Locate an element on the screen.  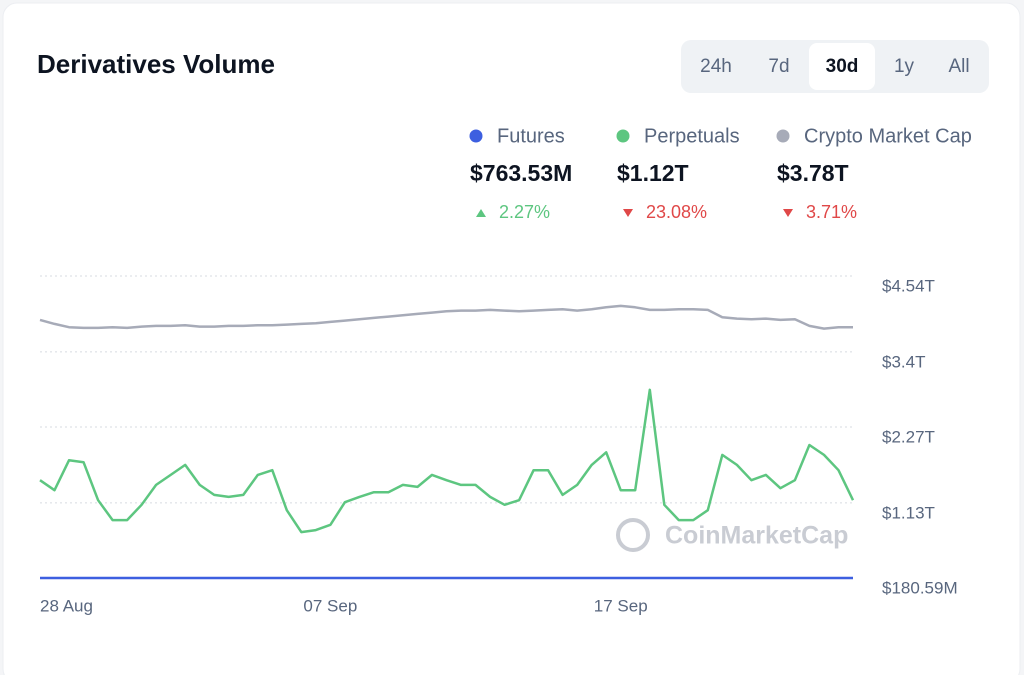
chart-title: Derivatives Volume is located at coordinates (156, 64).